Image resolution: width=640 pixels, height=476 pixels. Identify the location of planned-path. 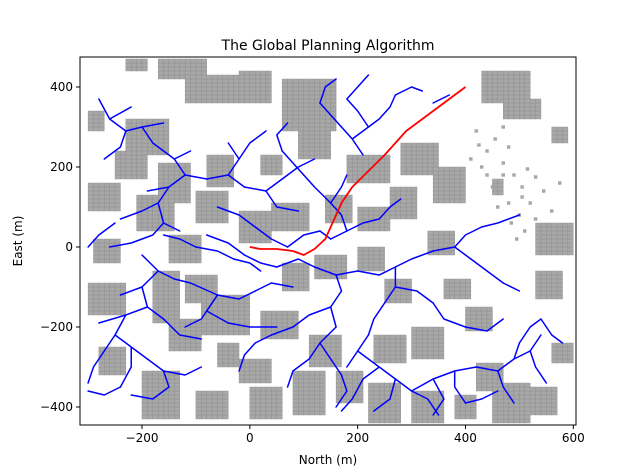
(358, 171).